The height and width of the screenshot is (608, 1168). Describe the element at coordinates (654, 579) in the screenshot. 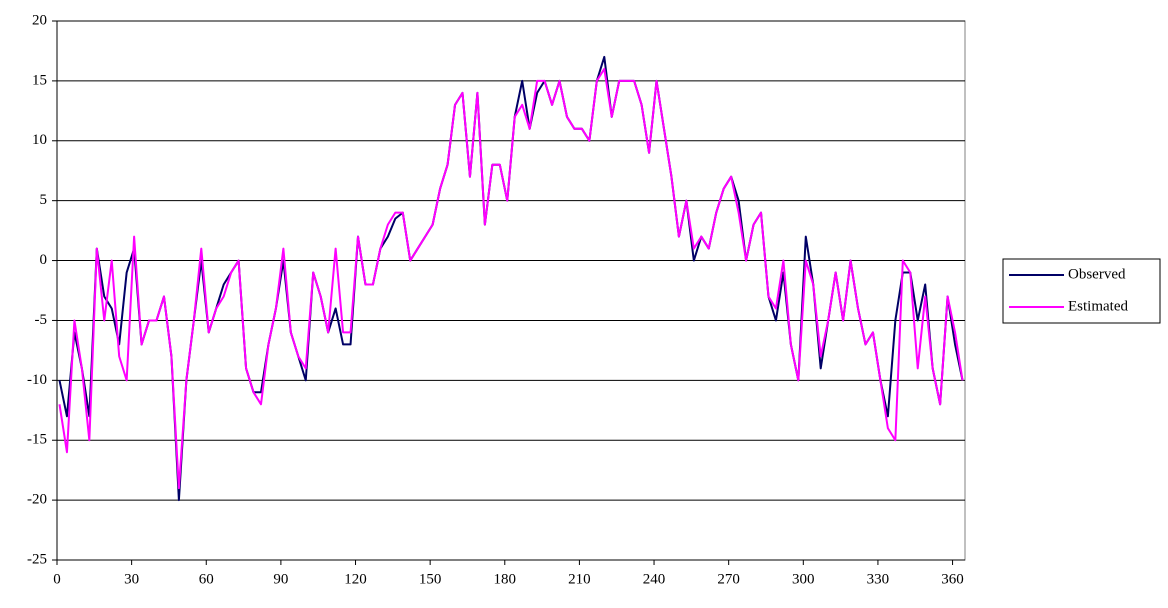

I see `x-tick-label: 240` at that location.